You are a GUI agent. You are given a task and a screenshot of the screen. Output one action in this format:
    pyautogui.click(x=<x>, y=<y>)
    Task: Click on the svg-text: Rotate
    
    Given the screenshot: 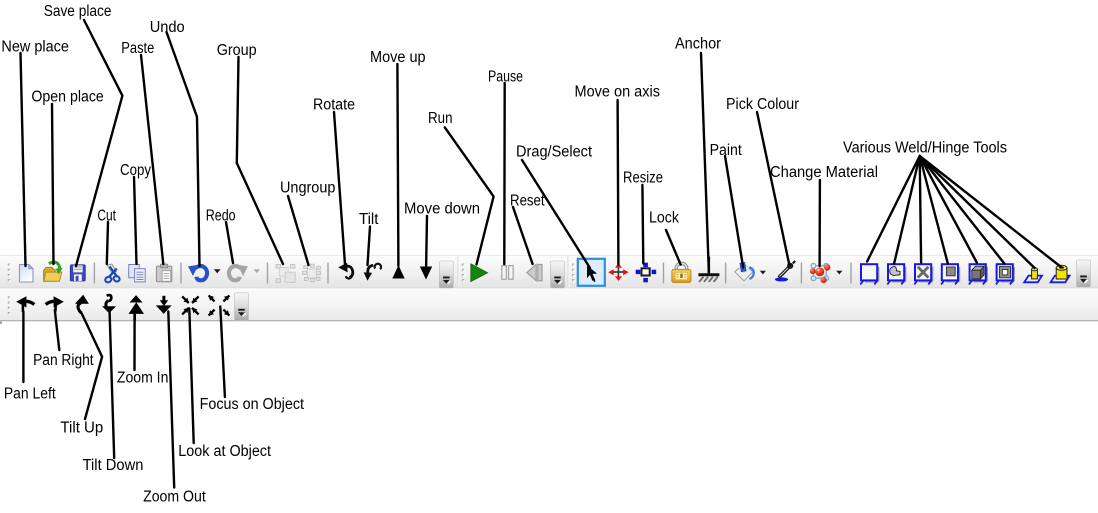 What is the action you would take?
    pyautogui.click(x=334, y=104)
    